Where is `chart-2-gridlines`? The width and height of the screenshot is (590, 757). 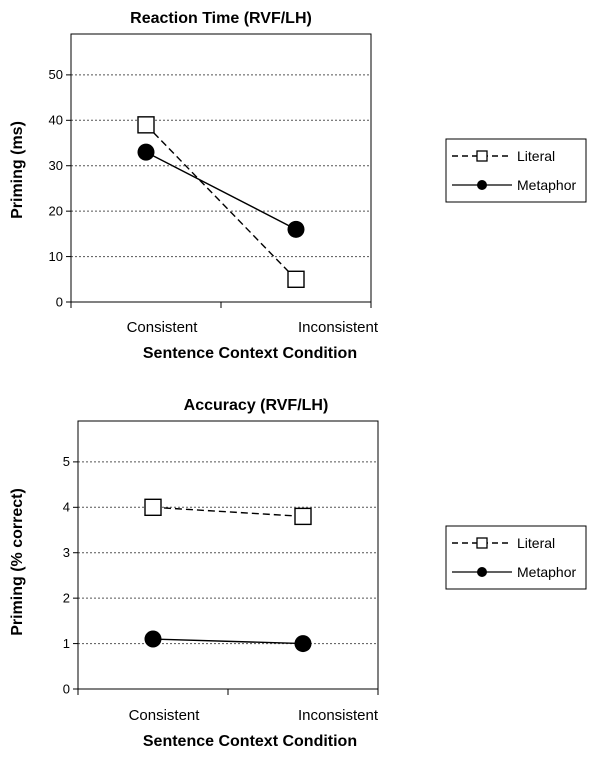
chart-2-gridlines is located at coordinates (228, 553).